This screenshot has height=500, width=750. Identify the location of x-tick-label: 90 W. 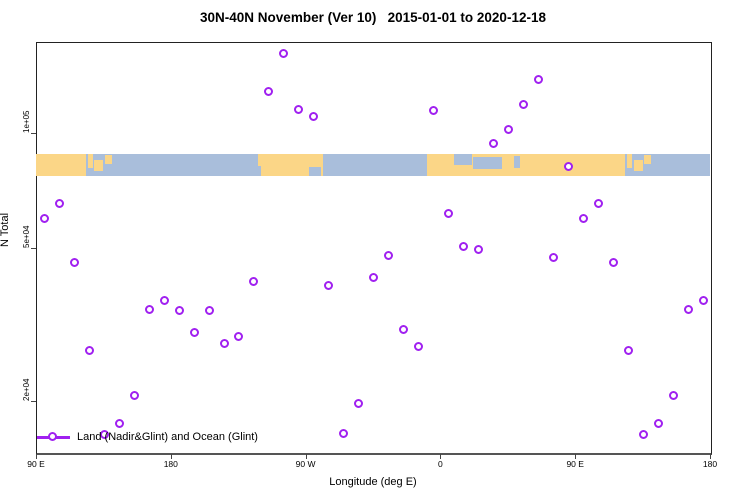
(305, 464).